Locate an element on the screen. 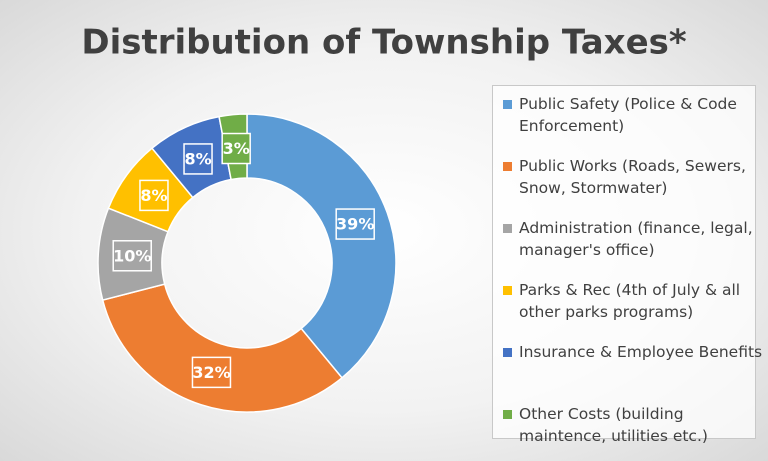 This screenshot has height=461, width=768. data-label: 39% is located at coordinates (355, 224).